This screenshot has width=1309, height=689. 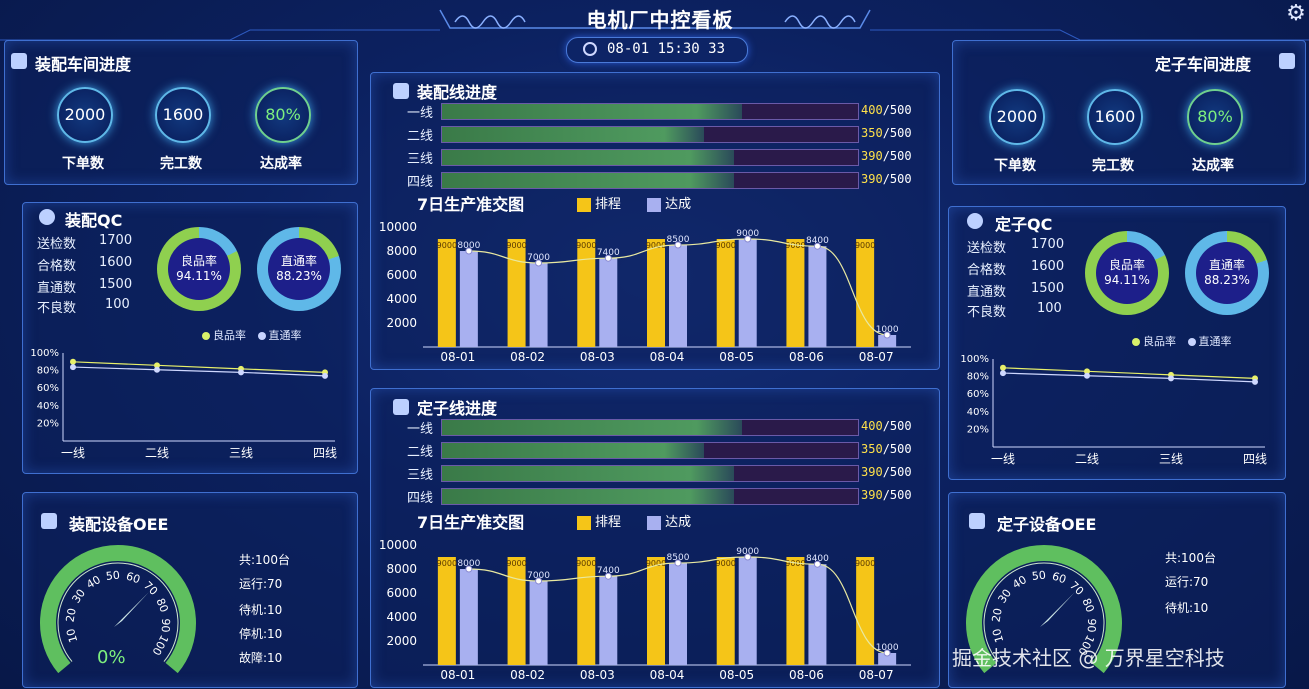 I want to click on chart-title: 7日生产准交图, so click(x=471, y=522).